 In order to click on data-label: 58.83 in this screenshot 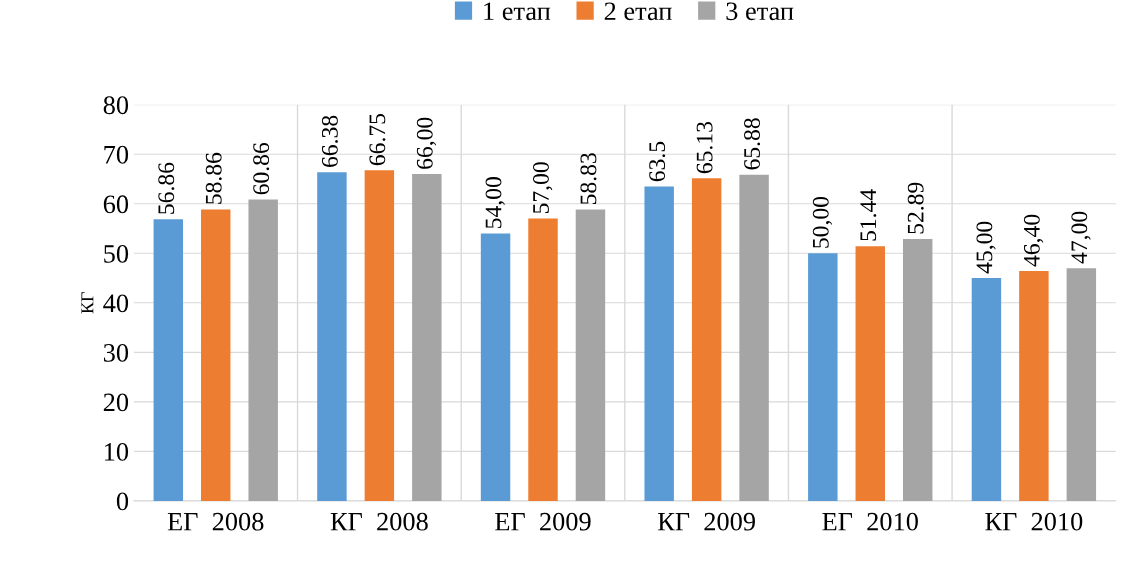, I will do `click(588, 179)`.